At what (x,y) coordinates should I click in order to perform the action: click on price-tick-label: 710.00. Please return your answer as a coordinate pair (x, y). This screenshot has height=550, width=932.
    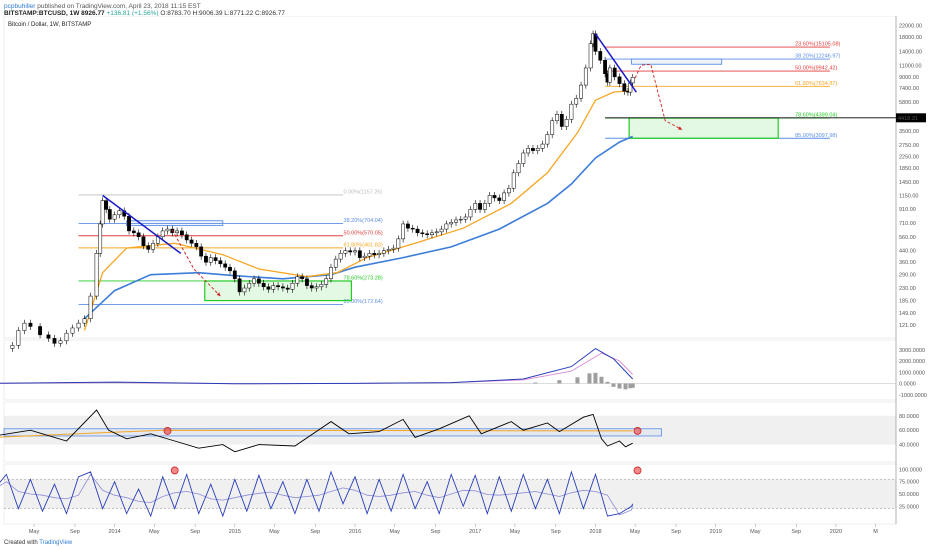
    Looking at the image, I should click on (907, 224).